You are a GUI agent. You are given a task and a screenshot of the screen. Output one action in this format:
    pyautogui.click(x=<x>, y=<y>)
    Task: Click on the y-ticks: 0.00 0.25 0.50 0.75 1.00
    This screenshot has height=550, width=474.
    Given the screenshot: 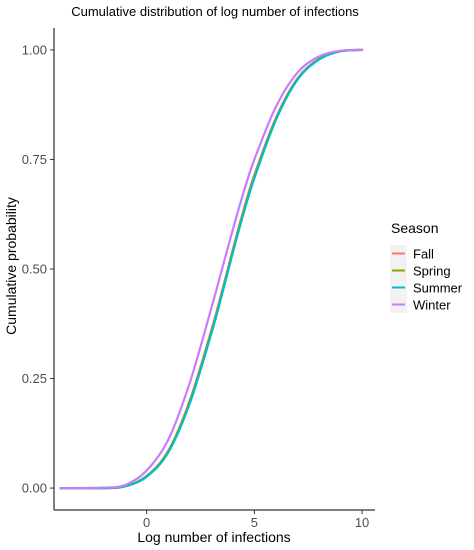 What is the action you would take?
    pyautogui.click(x=38, y=269)
    